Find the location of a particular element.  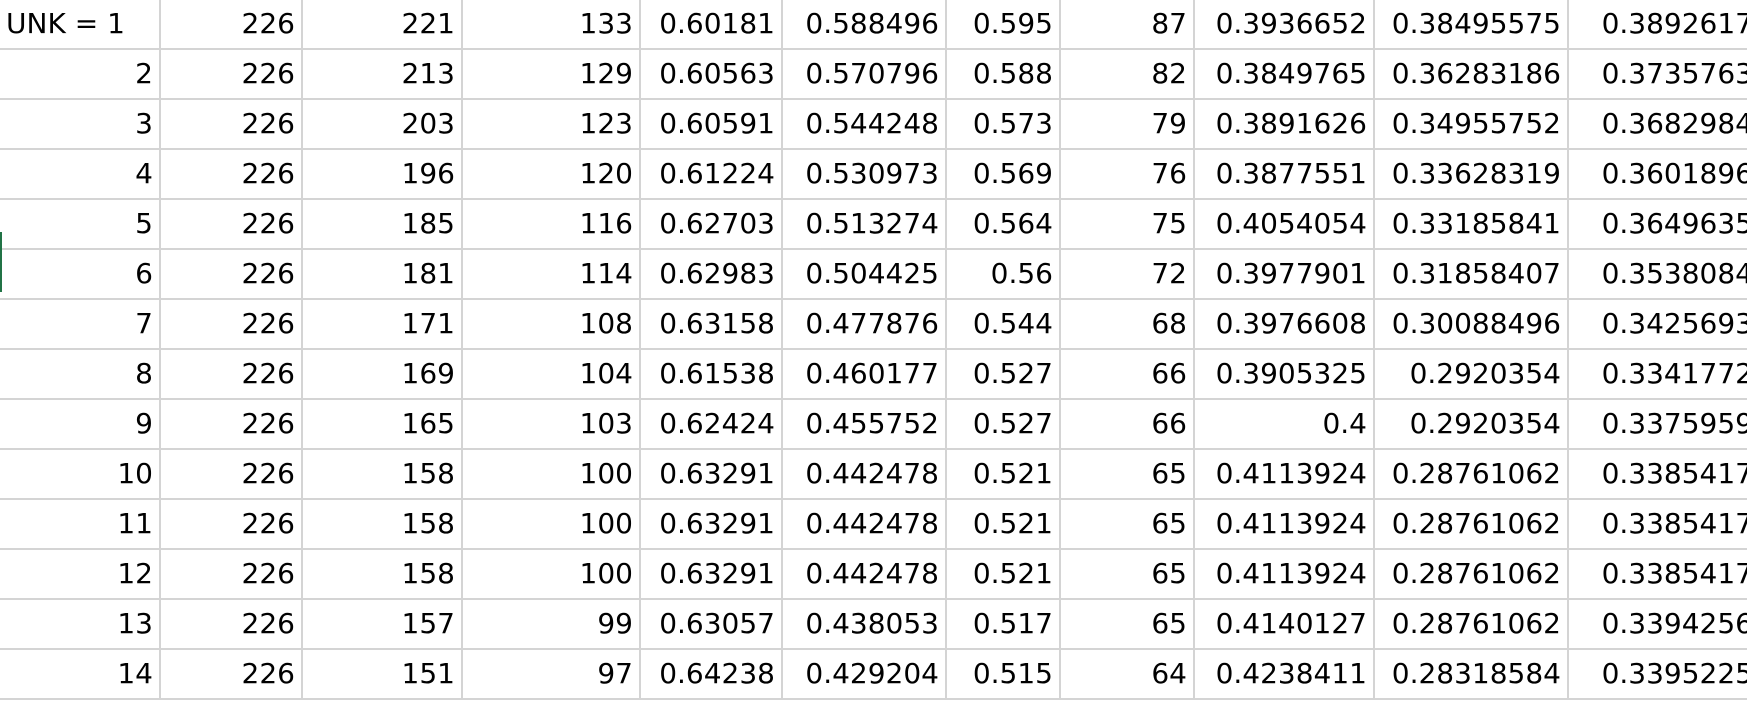

grid-cell: 0.33185841 is located at coordinates (1471, 224).